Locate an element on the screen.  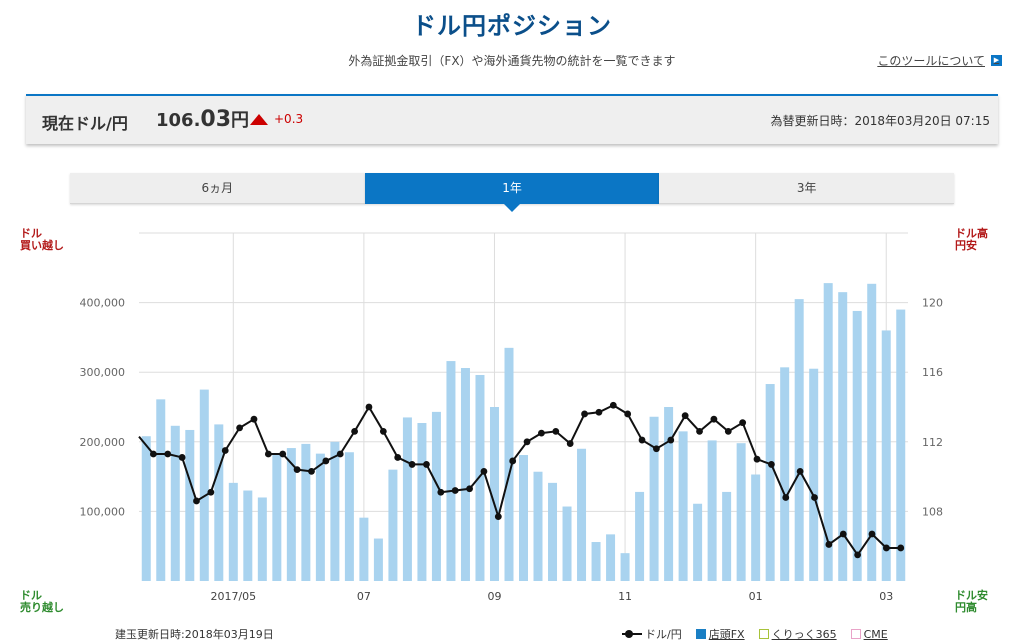
tab-3-years: 3年 is located at coordinates (807, 188).